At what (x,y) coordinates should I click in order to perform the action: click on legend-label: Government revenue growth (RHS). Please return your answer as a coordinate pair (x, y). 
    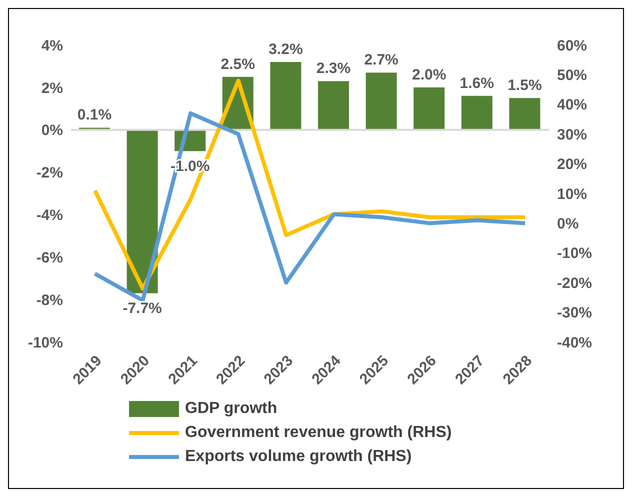
    Looking at the image, I should click on (318, 433).